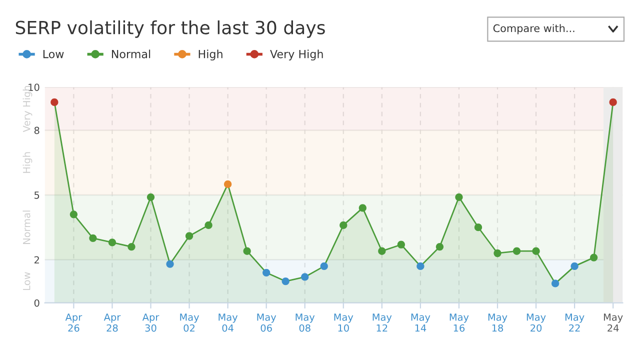 This screenshot has height=343, width=640. I want to click on y-tick-label: 8, so click(37, 130).